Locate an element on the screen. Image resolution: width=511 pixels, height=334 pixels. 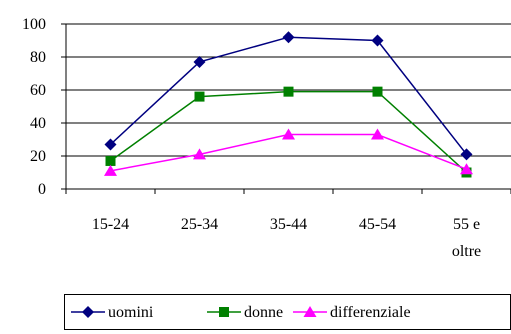
x-tick-label: 35-44 is located at coordinates (288, 224).